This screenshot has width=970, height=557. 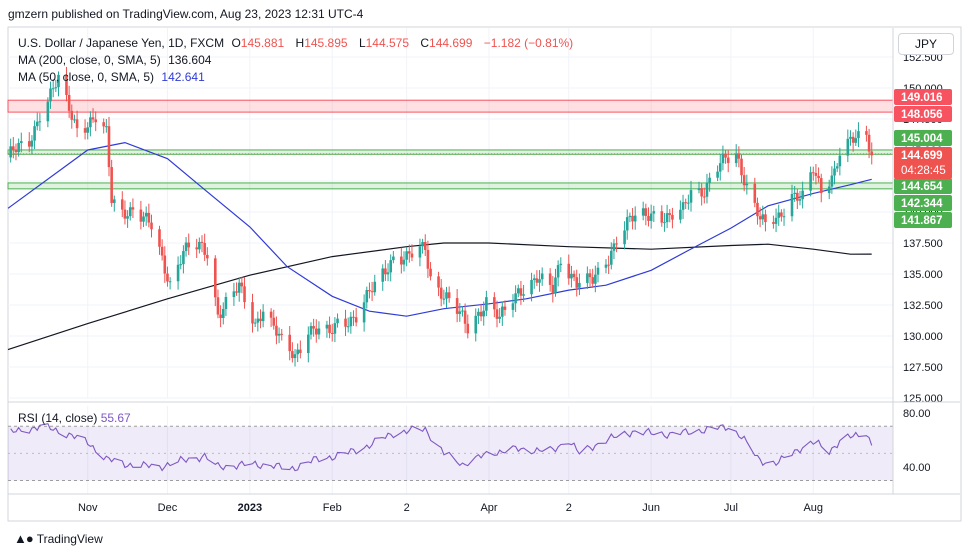 I want to click on currency-button: JPY, so click(x=926, y=44).